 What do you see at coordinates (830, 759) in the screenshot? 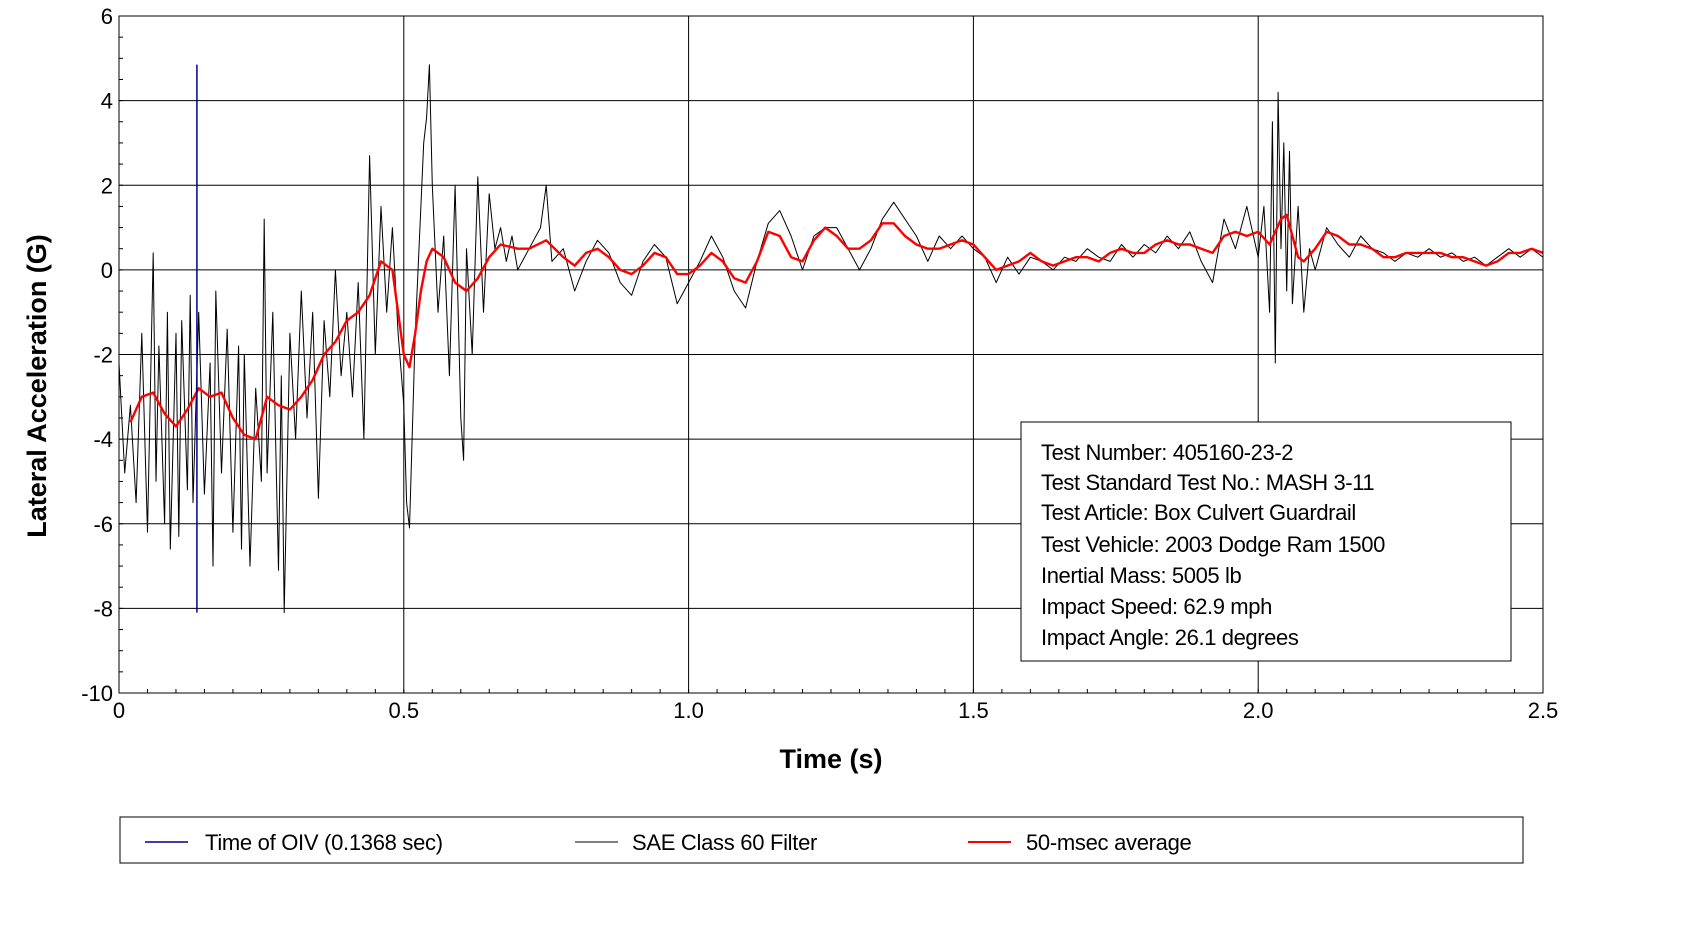
I see `x-axis-title: Time (s)` at bounding box center [830, 759].